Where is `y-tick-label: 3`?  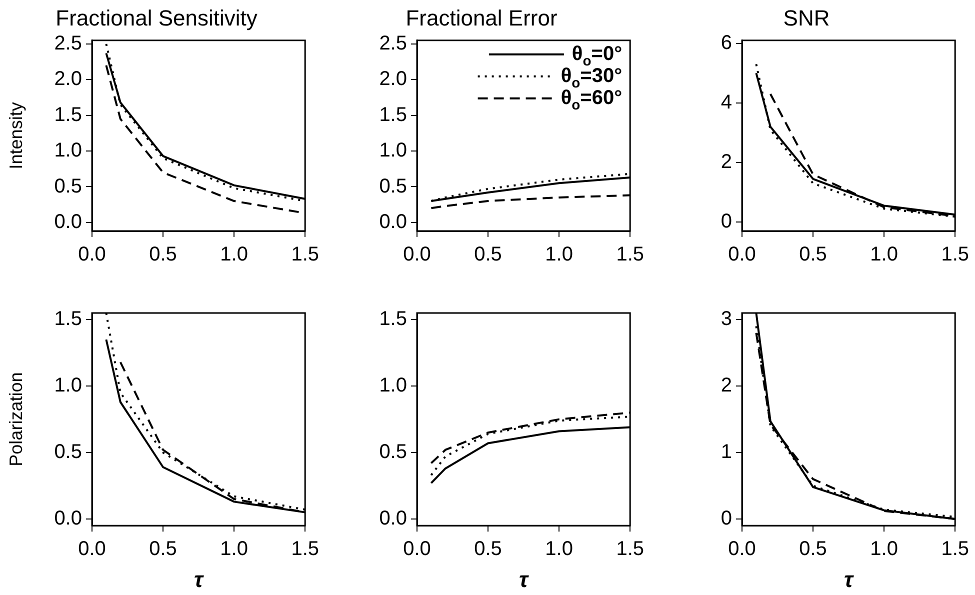 y-tick-label: 3 is located at coordinates (726, 319).